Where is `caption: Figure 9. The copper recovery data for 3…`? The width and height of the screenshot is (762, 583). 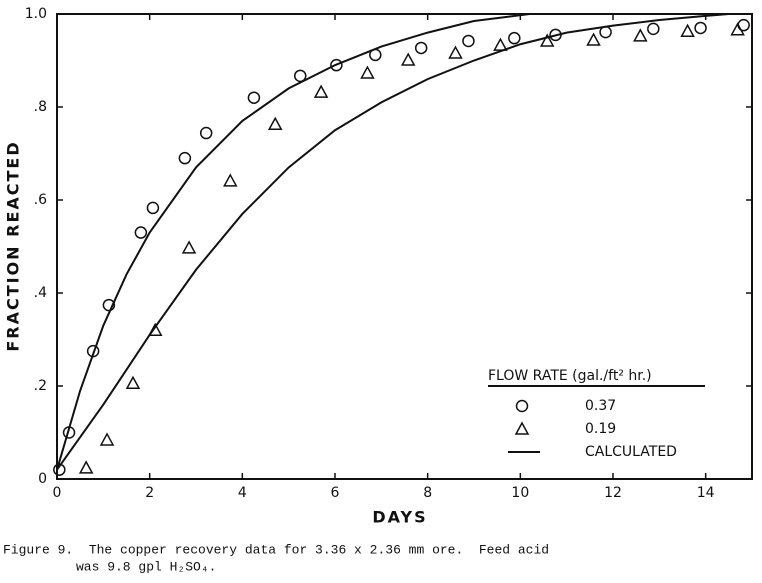 caption: Figure 9. The copper recovery data for 3… is located at coordinates (276, 549).